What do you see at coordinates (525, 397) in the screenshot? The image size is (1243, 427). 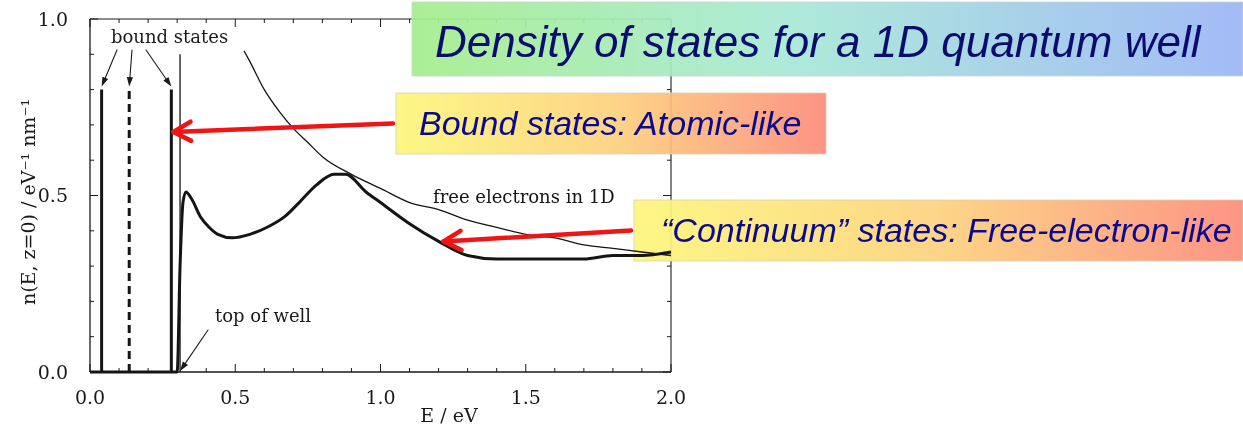 I see `x-tick-label: 1.5` at bounding box center [525, 397].